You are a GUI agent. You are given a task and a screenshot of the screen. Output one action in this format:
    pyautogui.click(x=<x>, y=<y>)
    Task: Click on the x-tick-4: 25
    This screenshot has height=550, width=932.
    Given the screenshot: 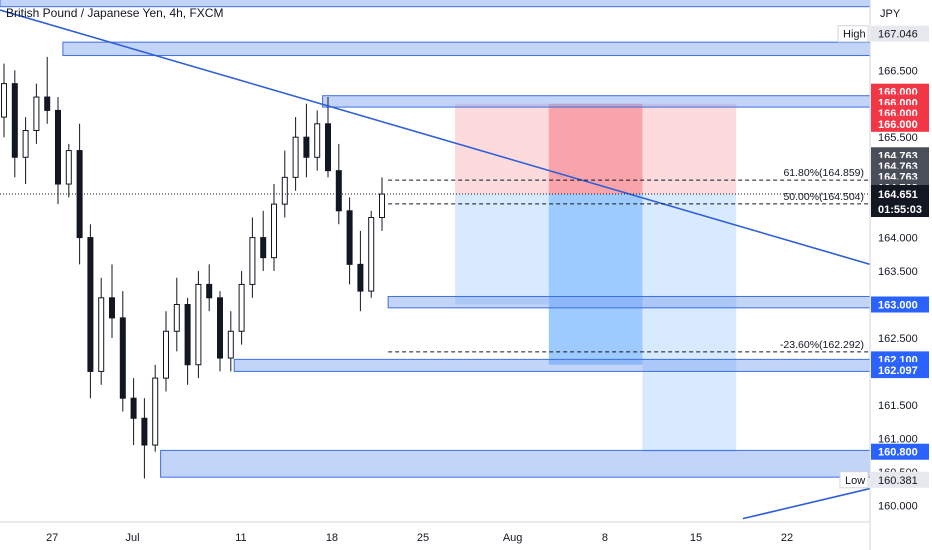 What is the action you would take?
    pyautogui.click(x=423, y=538)
    